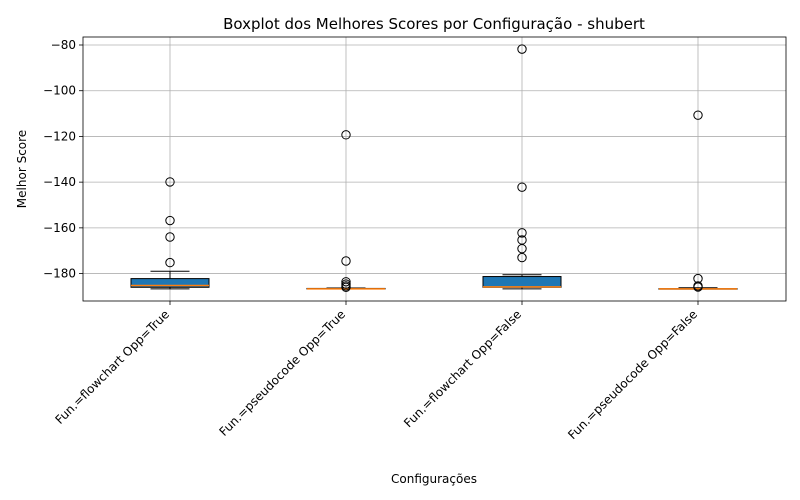 This screenshot has height=500, width=800. I want to click on y-tick-label: −120, so click(59, 136).